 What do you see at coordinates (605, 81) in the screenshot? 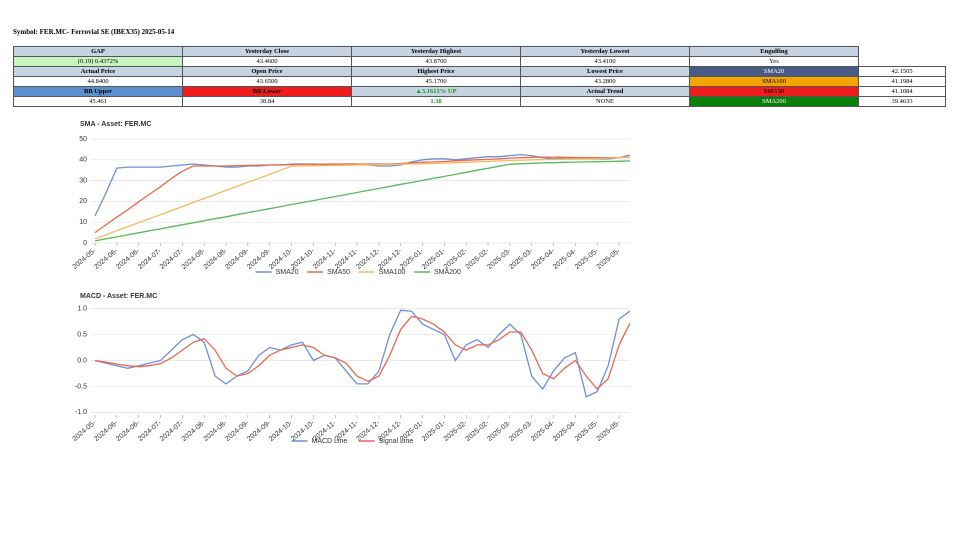
I see `cell: 43.2800` at bounding box center [605, 81].